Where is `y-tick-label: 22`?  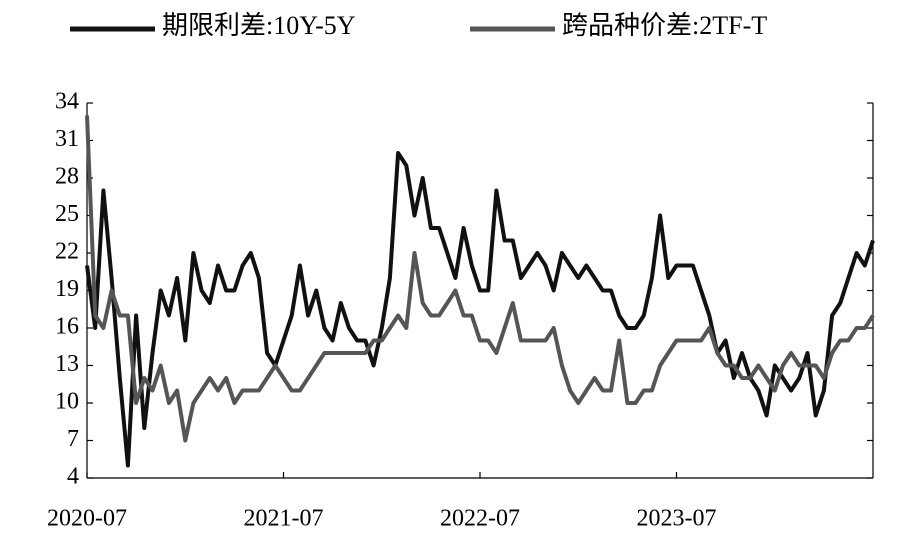
y-tick-label: 22 is located at coordinates (67, 252).